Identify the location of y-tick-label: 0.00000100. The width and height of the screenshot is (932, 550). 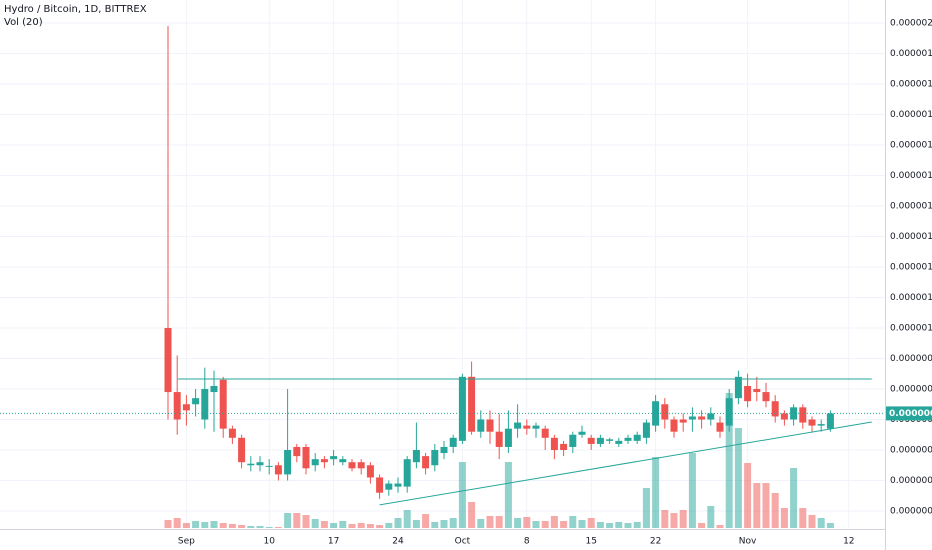
(911, 329).